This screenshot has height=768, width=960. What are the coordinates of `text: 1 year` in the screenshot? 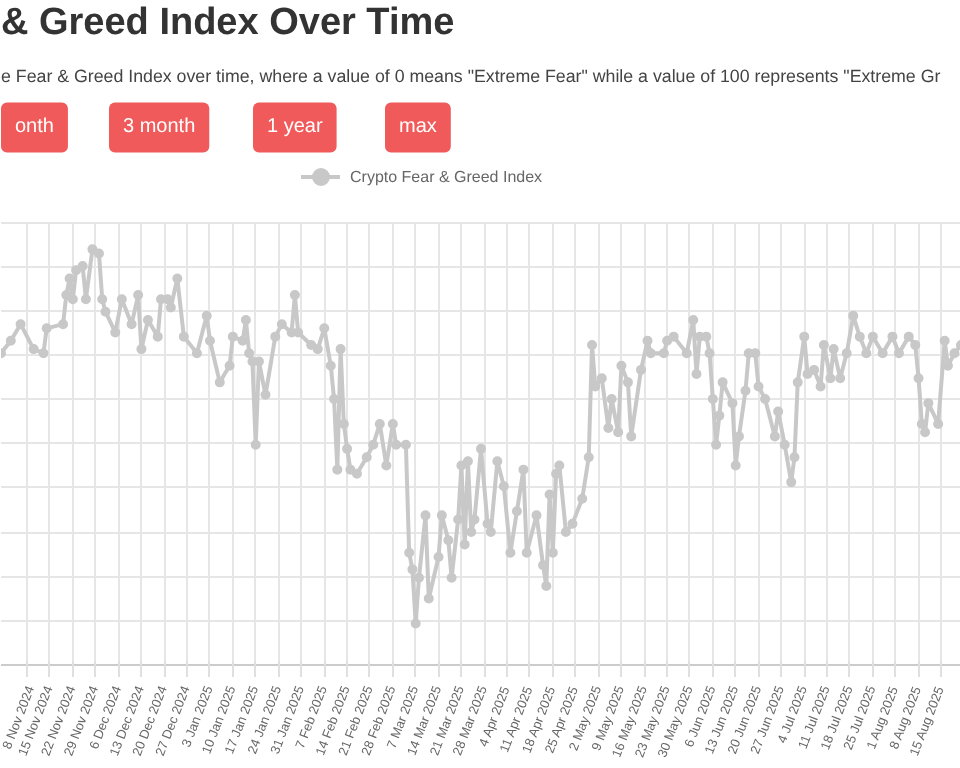 It's located at (295, 127).